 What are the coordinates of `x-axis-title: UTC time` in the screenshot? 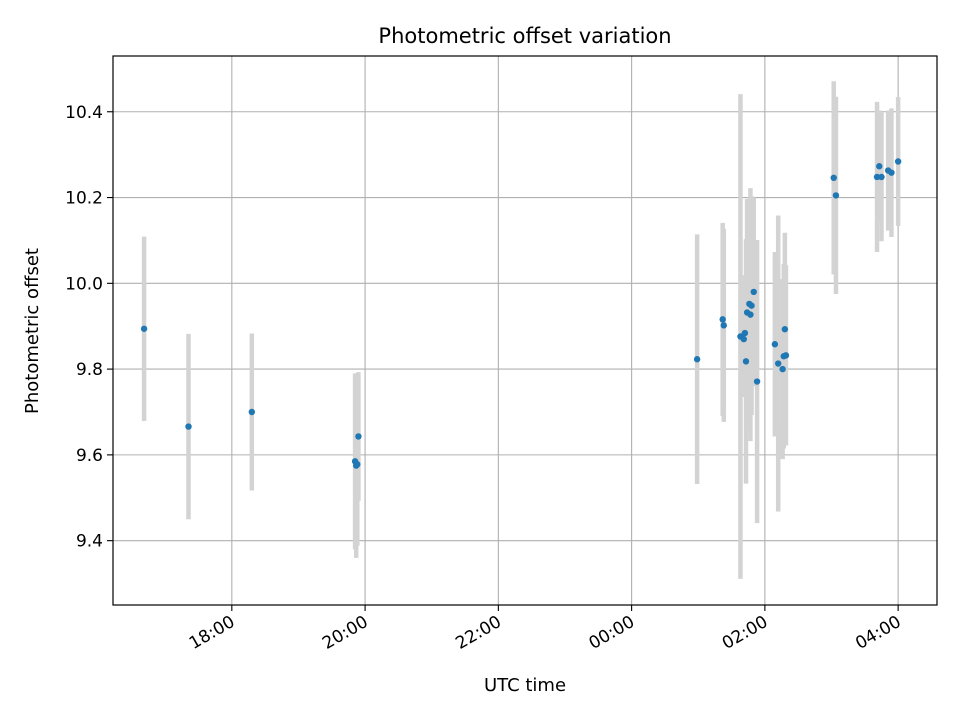 It's located at (525, 685).